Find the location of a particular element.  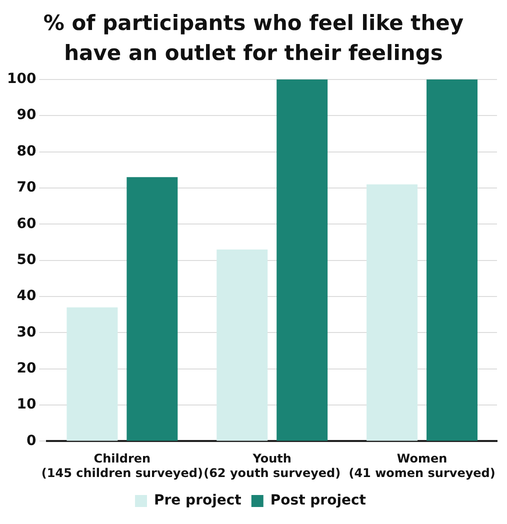

y-tick-label: 10 is located at coordinates (26, 404).